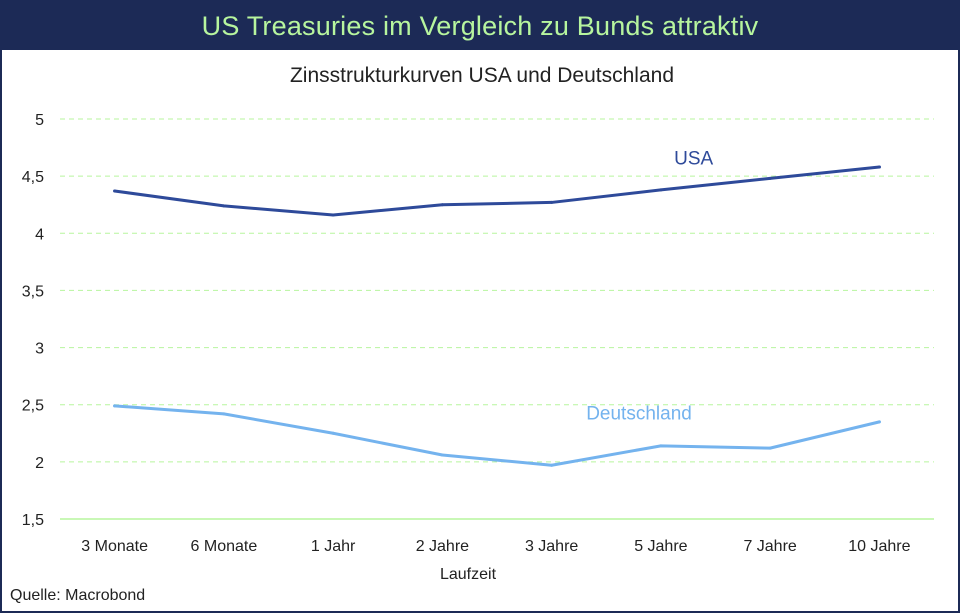  I want to click on y-tick-label: 2,5, so click(33, 406).